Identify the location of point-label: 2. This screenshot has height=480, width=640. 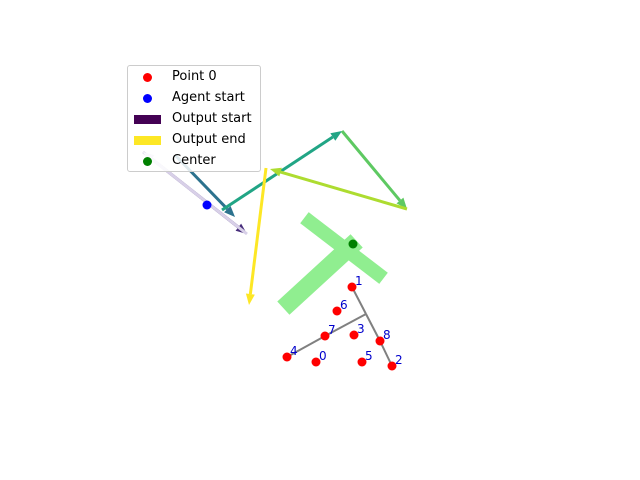
(399, 360).